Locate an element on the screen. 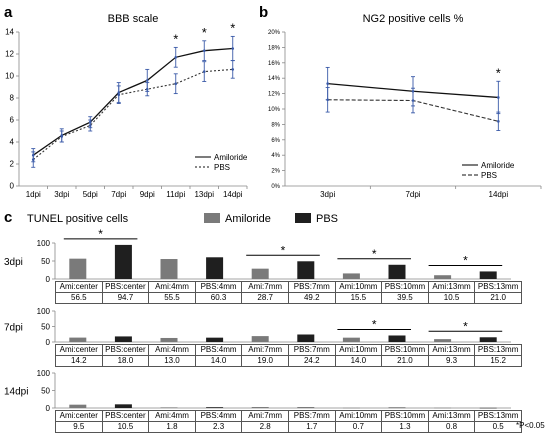 Image resolution: width=552 pixels, height=437 pixels. x-tick-label: 13dpi is located at coordinates (204, 194).